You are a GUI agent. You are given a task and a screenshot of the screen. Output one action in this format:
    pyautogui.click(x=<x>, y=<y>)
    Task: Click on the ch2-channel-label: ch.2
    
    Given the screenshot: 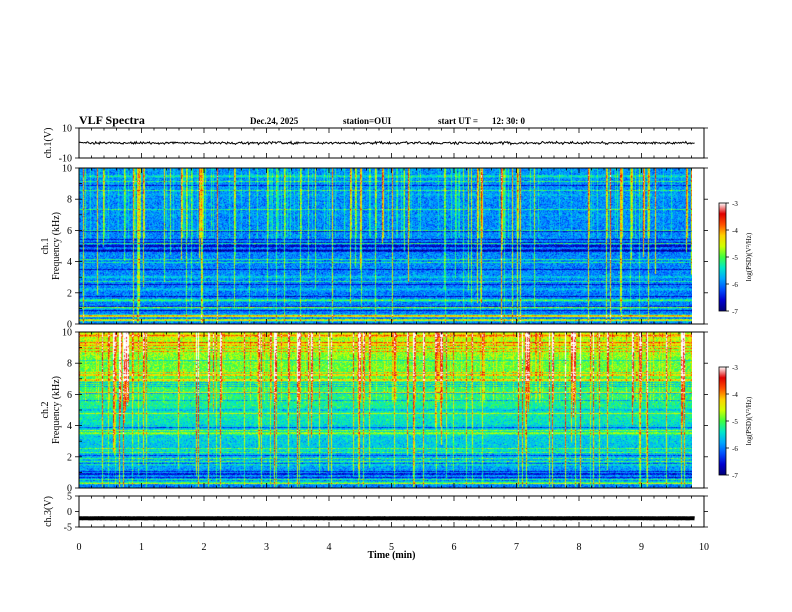 What is the action you would take?
    pyautogui.click(x=45, y=410)
    